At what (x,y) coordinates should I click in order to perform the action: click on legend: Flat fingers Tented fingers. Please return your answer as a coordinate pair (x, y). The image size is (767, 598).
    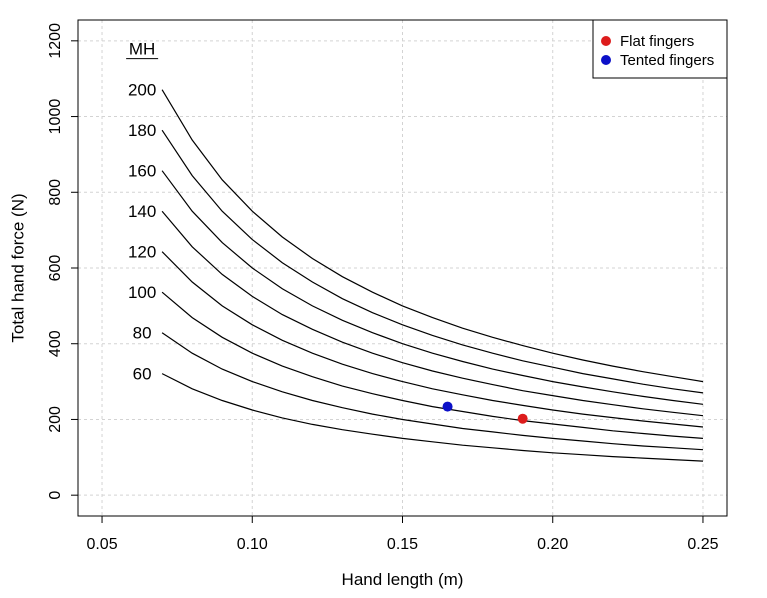
    Looking at the image, I should click on (660, 49).